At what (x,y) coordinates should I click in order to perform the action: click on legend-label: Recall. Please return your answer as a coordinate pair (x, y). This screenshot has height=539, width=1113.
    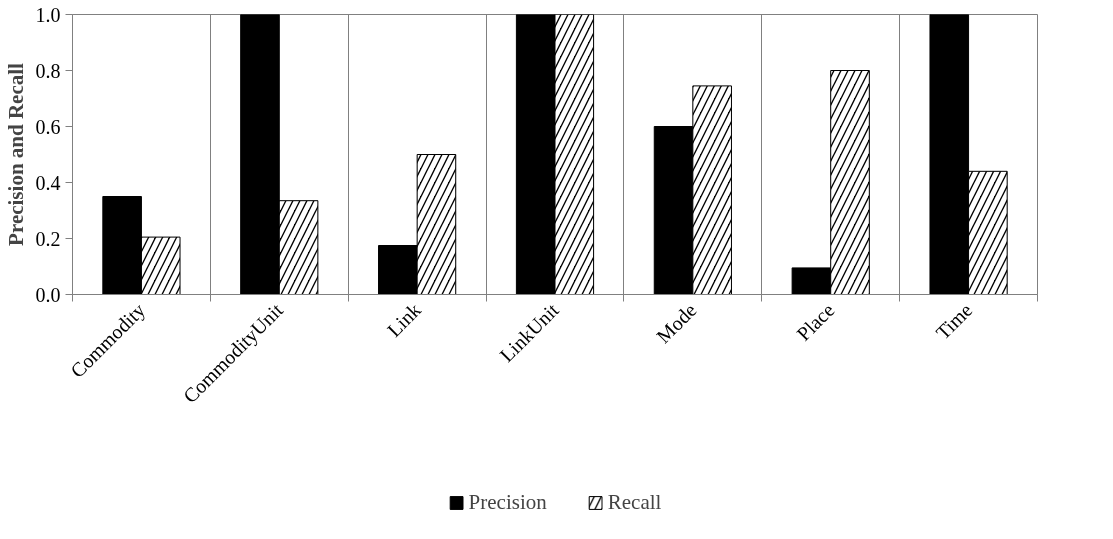
    Looking at the image, I should click on (634, 502).